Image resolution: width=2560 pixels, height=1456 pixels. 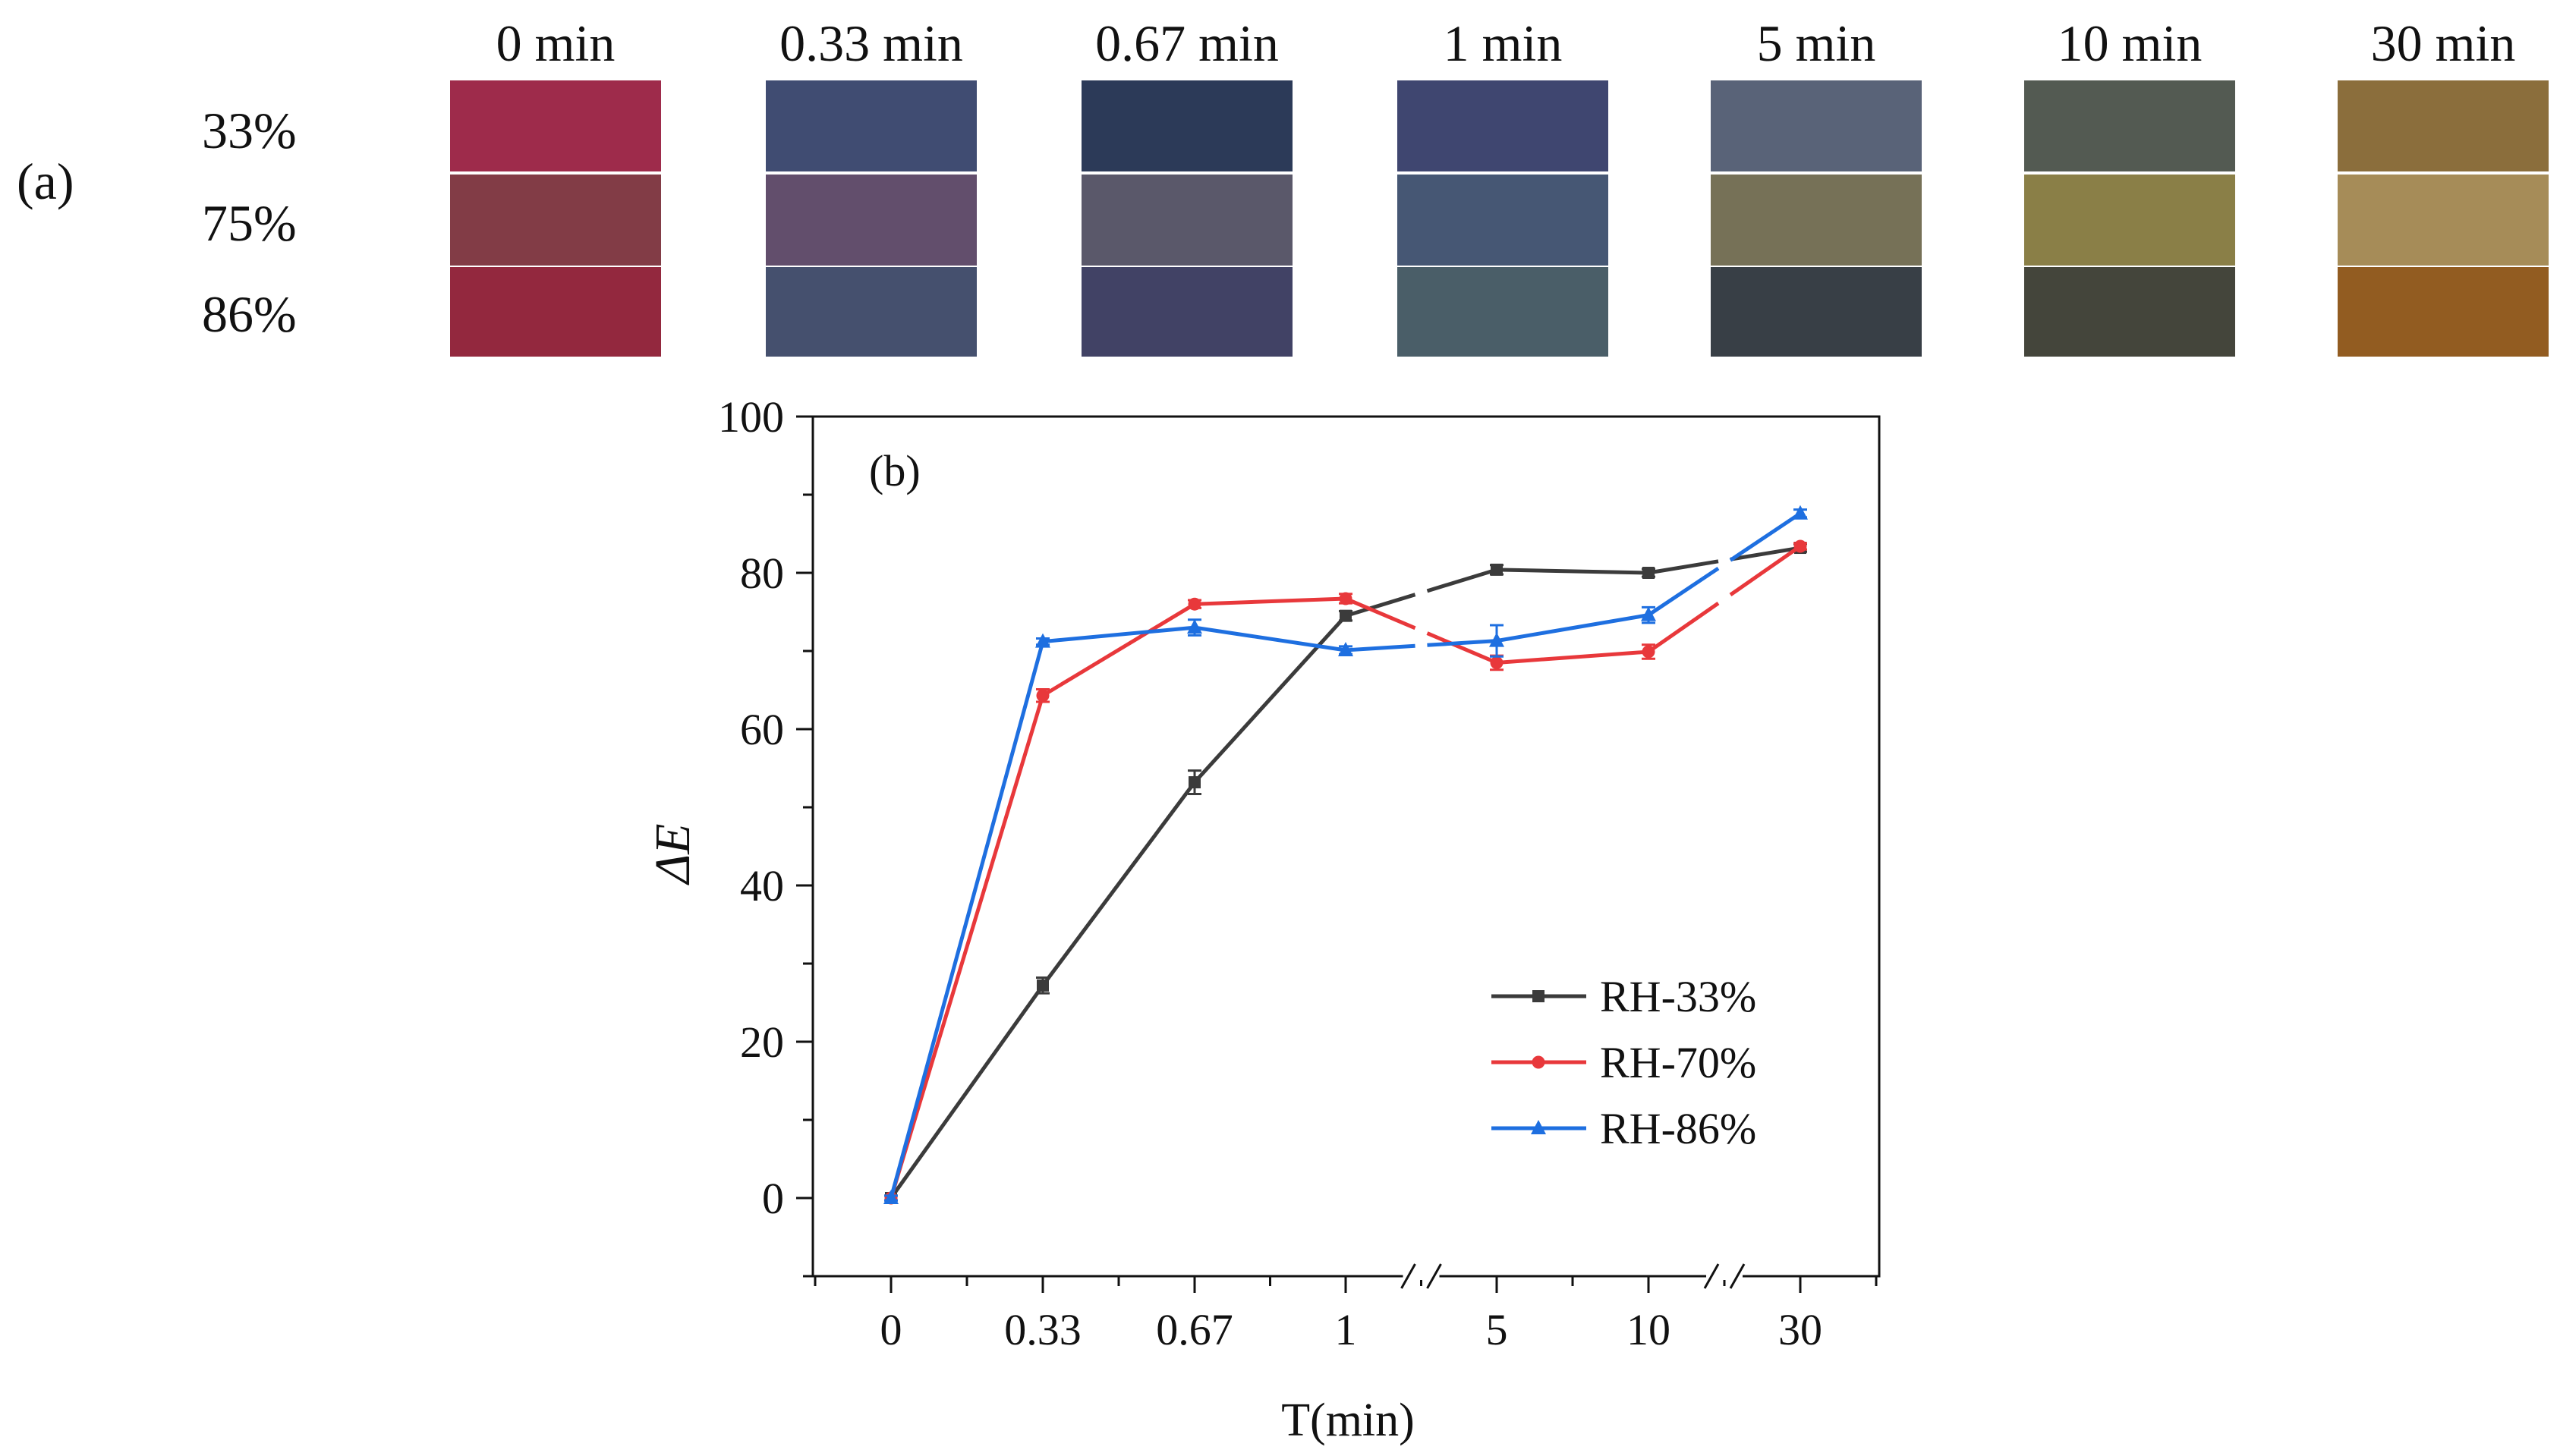 I want to click on x-tick-label: 1, so click(x=1346, y=1329).